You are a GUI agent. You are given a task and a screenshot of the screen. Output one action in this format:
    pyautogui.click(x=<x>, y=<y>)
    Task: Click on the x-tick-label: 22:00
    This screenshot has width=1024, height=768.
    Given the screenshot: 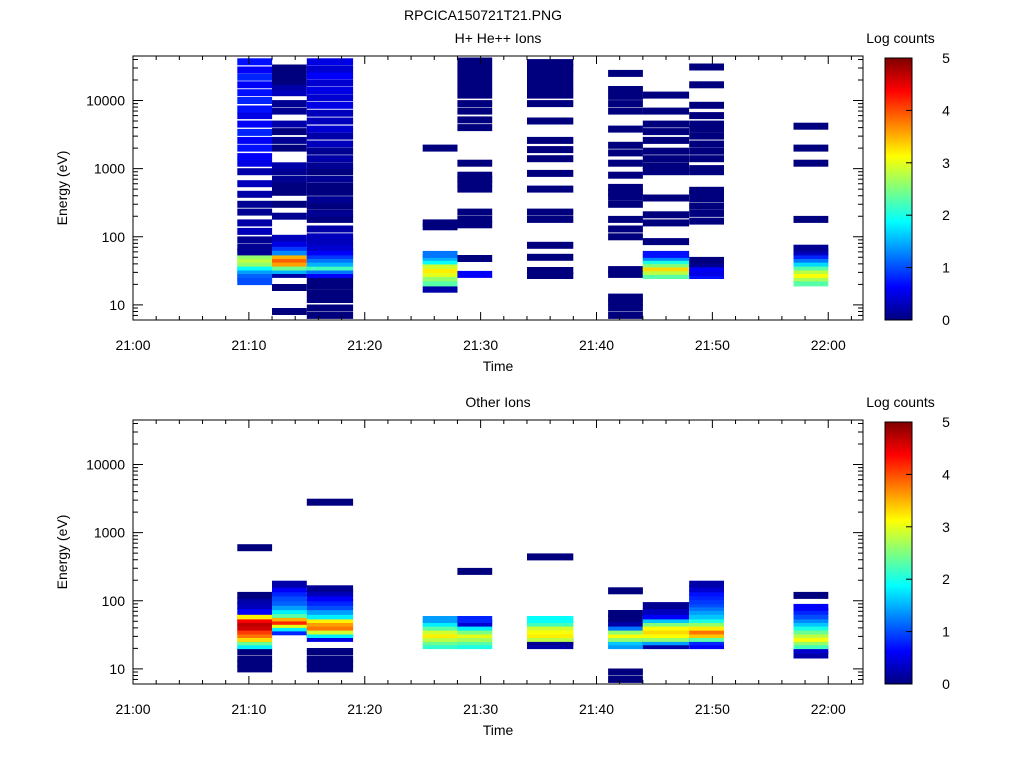 What is the action you would take?
    pyautogui.click(x=828, y=345)
    